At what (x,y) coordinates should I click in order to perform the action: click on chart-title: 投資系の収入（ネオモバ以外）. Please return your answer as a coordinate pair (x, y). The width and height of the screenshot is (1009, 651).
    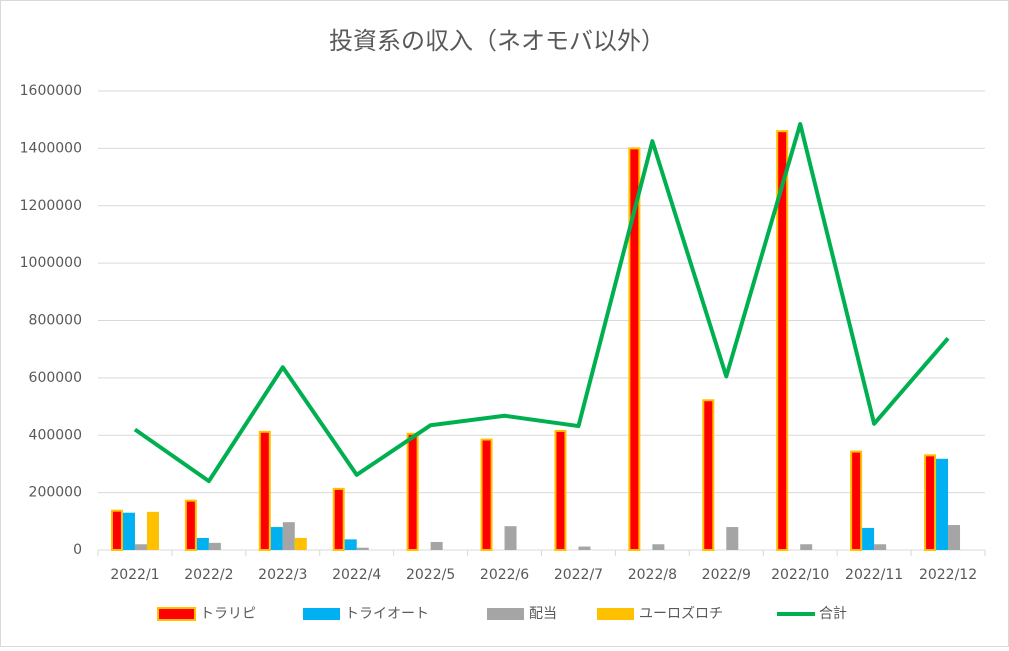
    Looking at the image, I should click on (497, 41).